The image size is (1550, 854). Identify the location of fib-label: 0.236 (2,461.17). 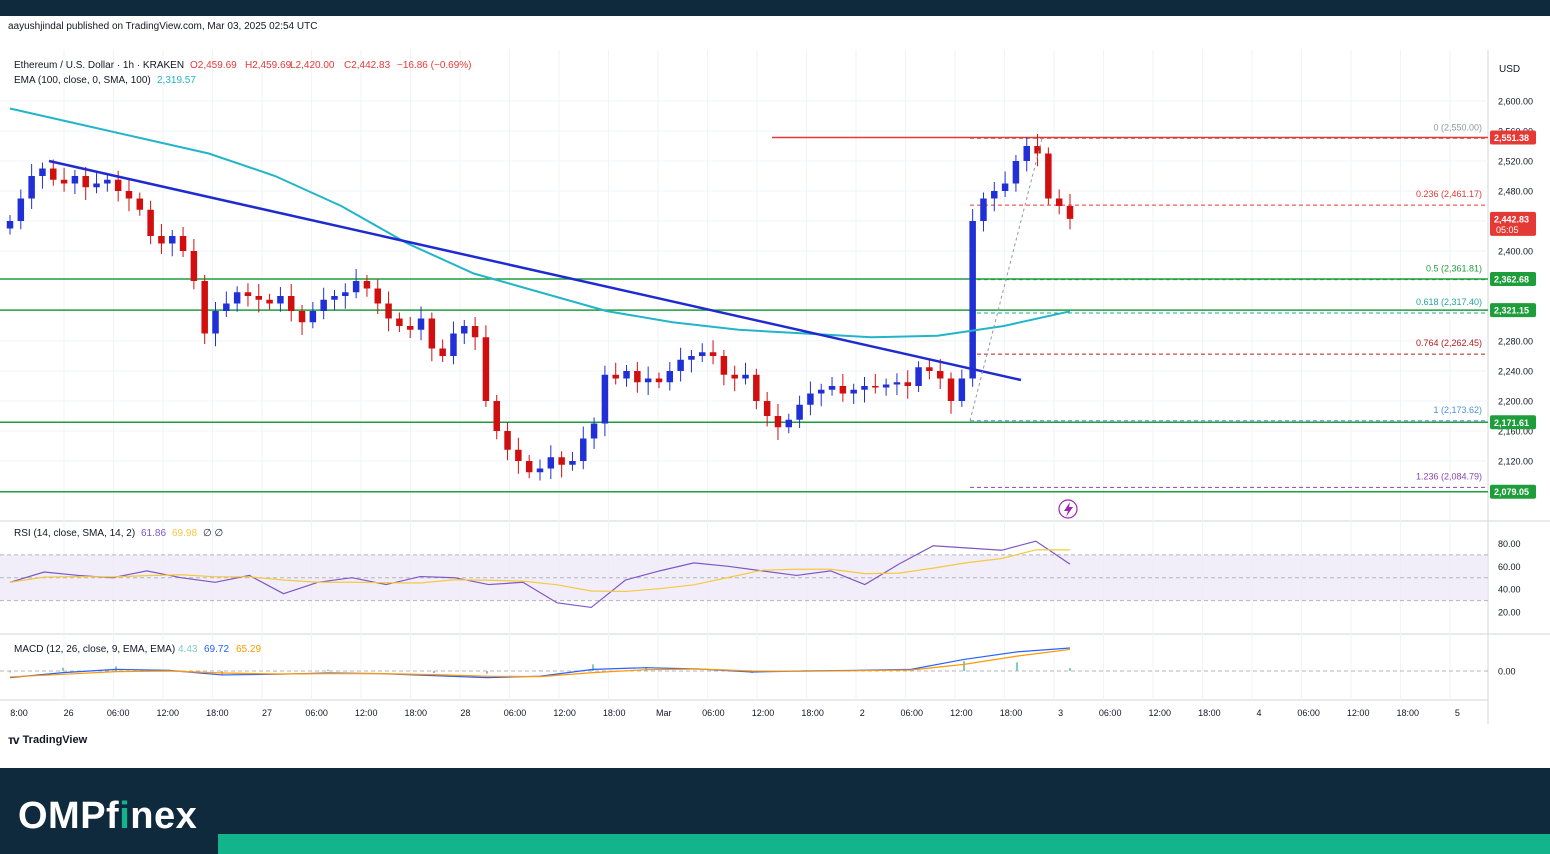
(1449, 194).